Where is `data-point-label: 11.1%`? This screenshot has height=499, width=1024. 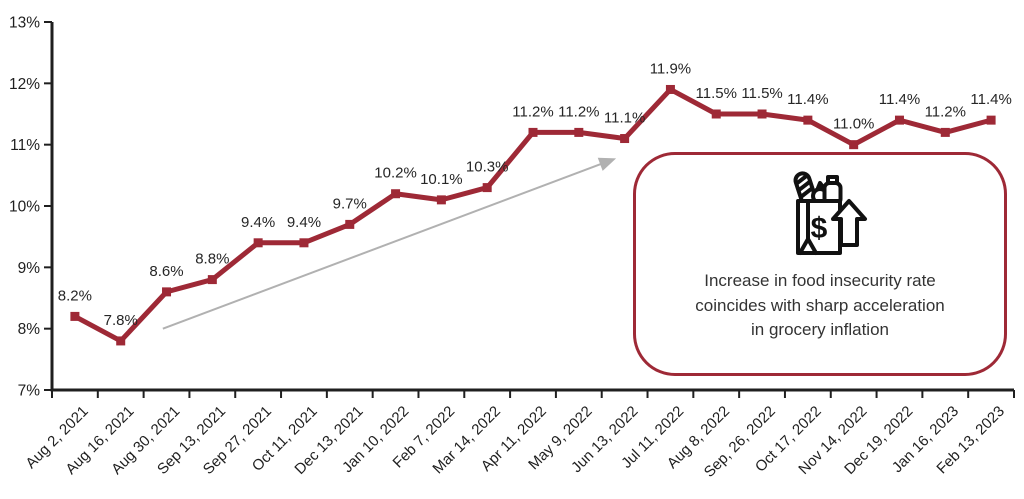
data-point-label: 11.1% is located at coordinates (624, 118).